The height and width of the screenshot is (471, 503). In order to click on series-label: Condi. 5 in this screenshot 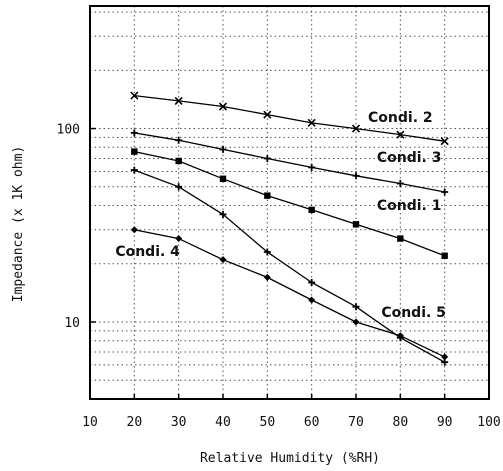, I will do `click(413, 313)`.